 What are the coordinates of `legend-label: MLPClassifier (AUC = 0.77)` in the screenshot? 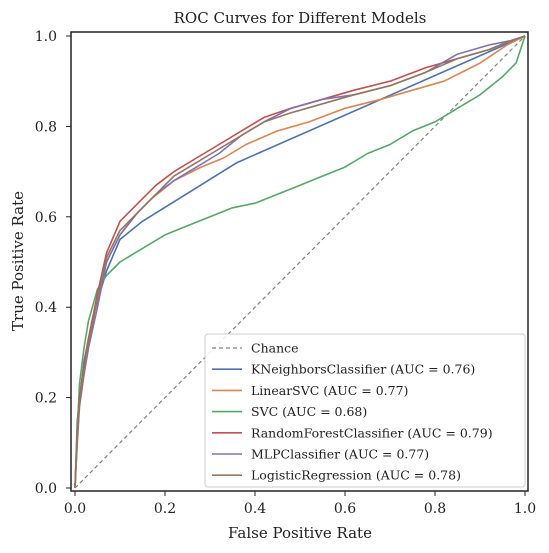 It's located at (340, 454).